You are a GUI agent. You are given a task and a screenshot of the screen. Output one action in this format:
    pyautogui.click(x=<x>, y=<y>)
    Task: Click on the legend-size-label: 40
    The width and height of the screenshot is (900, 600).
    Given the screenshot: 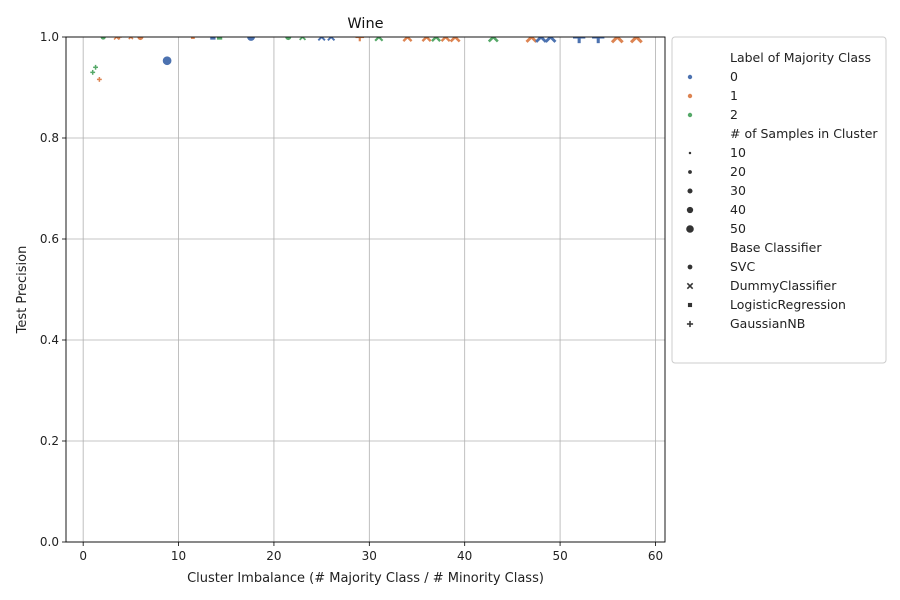 What is the action you would take?
    pyautogui.click(x=738, y=209)
    